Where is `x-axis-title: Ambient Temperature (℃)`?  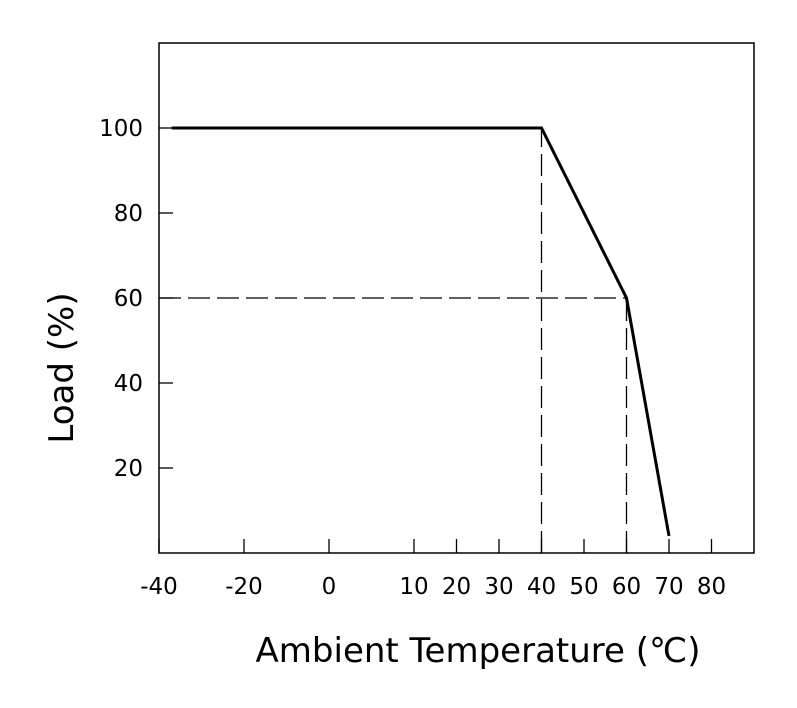 x-axis-title: Ambient Temperature (℃) is located at coordinates (478, 651).